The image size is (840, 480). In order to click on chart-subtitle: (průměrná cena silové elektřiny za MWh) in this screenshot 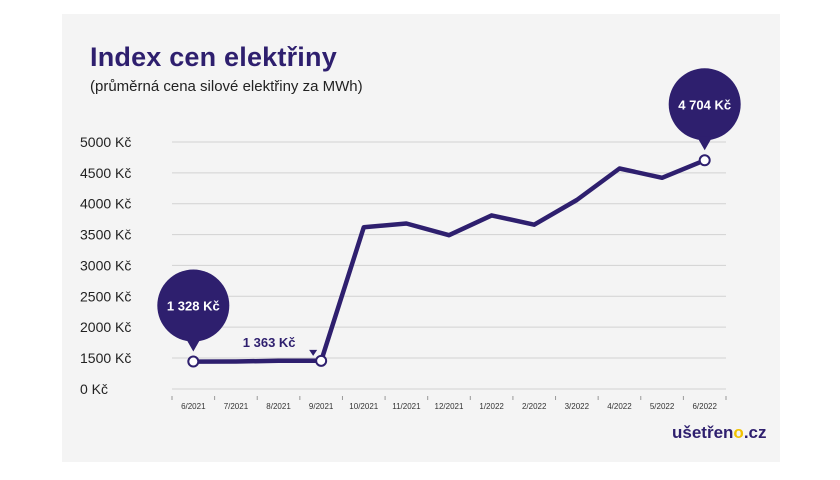, I will do `click(226, 86)`.